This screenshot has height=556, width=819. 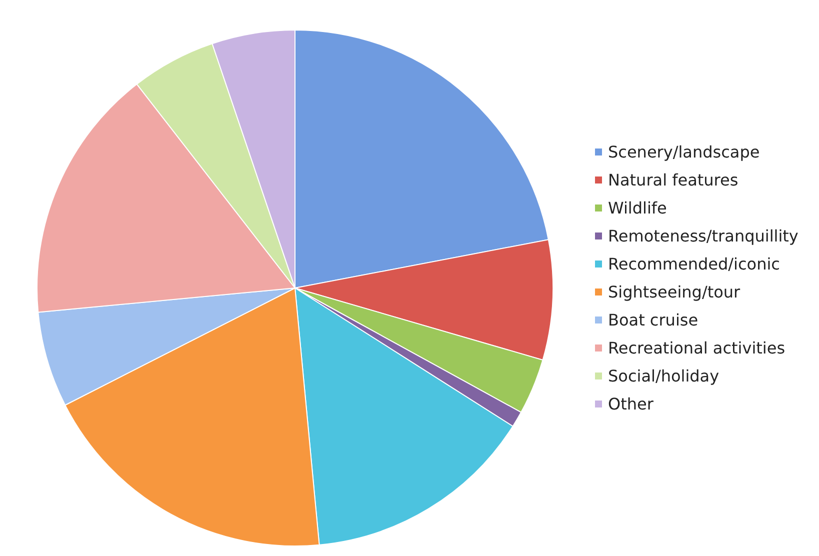 I want to click on legend-label: Other, so click(x=631, y=404).